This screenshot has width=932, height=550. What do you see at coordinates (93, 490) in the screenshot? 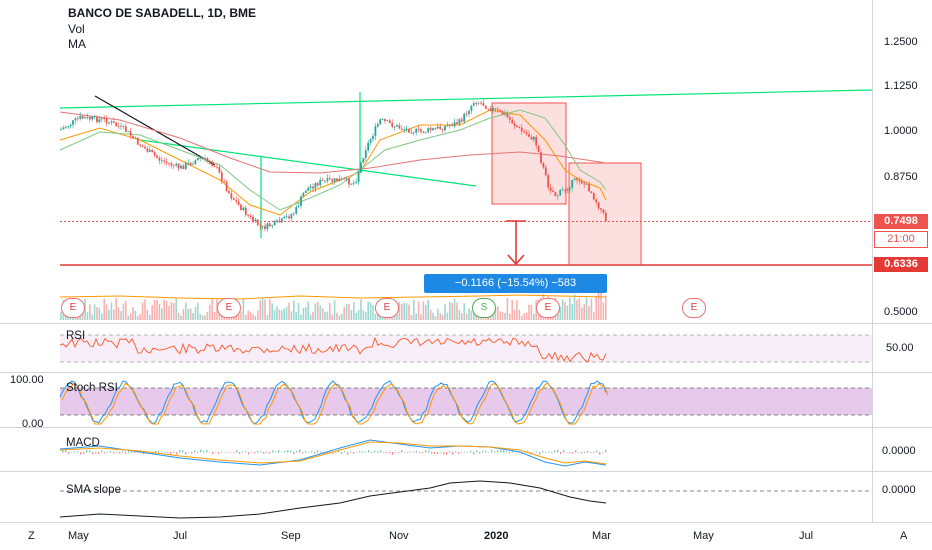
I see `sma-slope-label: SMA slope` at bounding box center [93, 490].